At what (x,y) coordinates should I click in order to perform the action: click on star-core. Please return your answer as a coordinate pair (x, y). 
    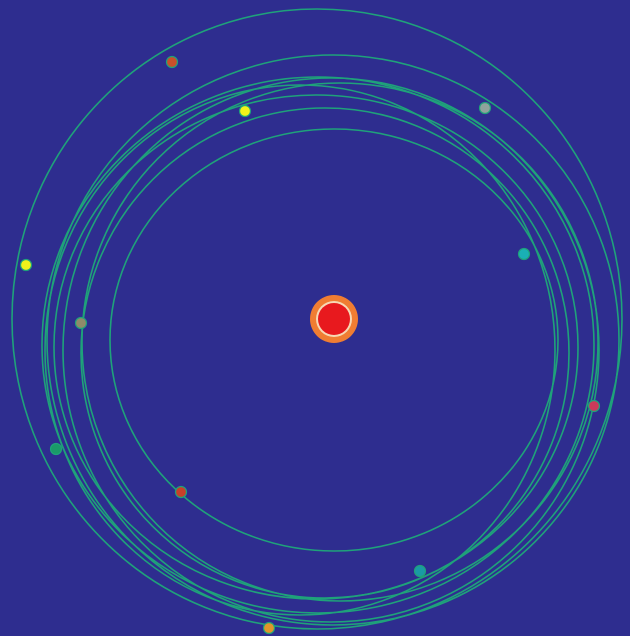
    Looking at the image, I should click on (334, 319).